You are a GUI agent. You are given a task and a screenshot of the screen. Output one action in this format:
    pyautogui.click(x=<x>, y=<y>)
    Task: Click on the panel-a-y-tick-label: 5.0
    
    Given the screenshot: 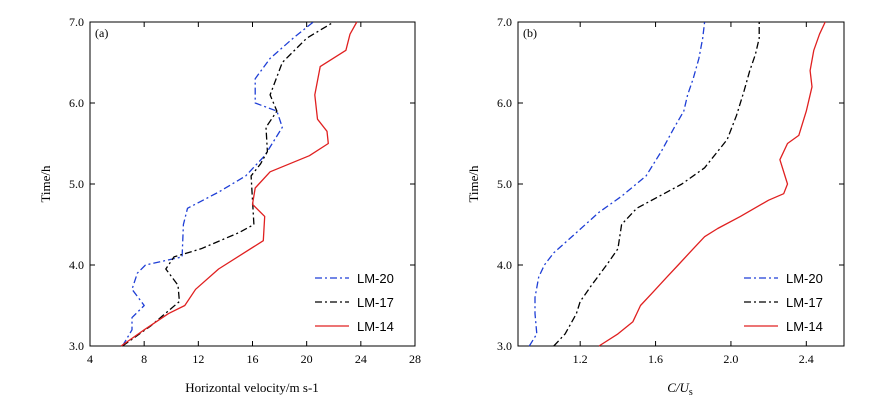 What is the action you would take?
    pyautogui.click(x=76, y=184)
    